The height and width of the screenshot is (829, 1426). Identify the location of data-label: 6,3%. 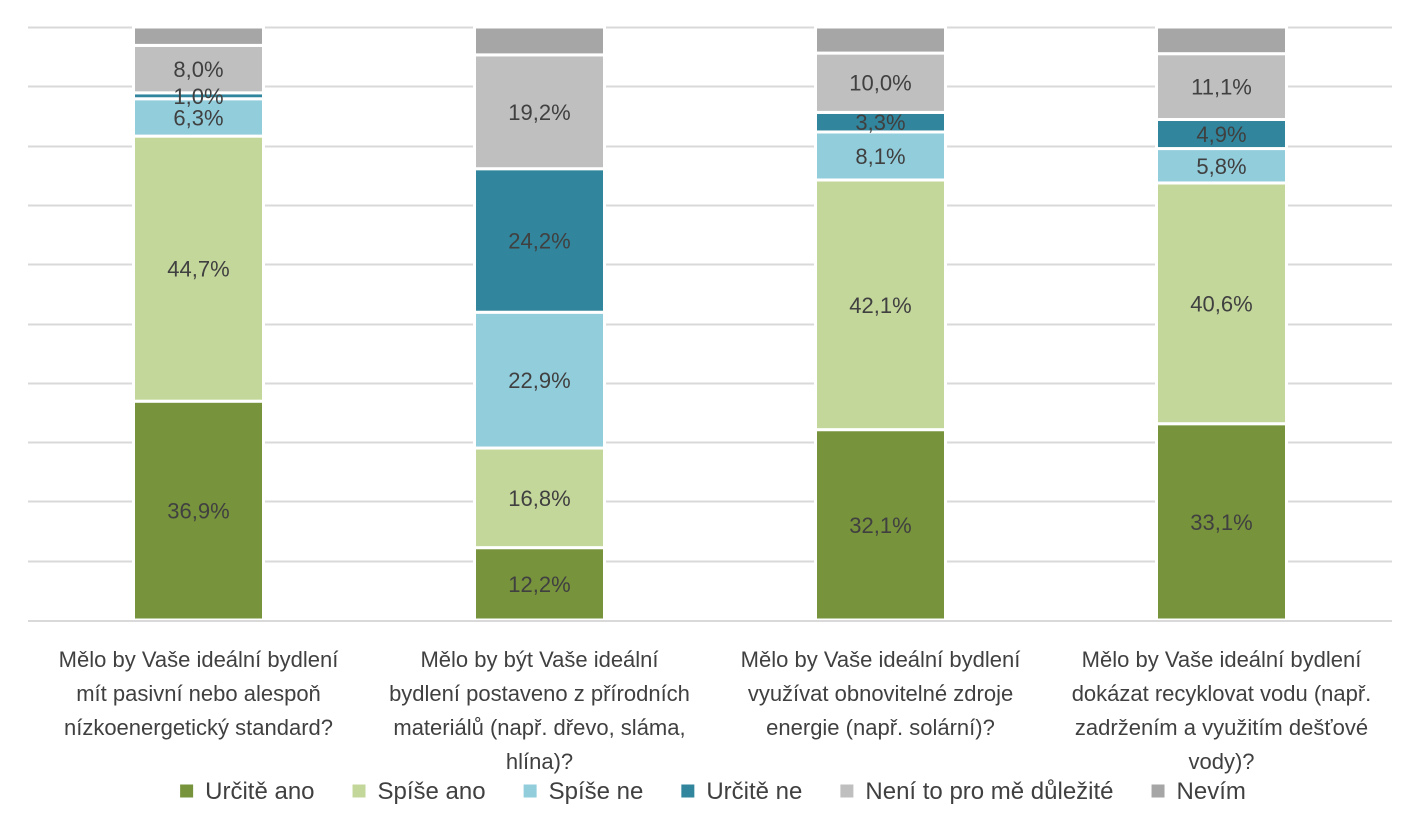
(198, 117).